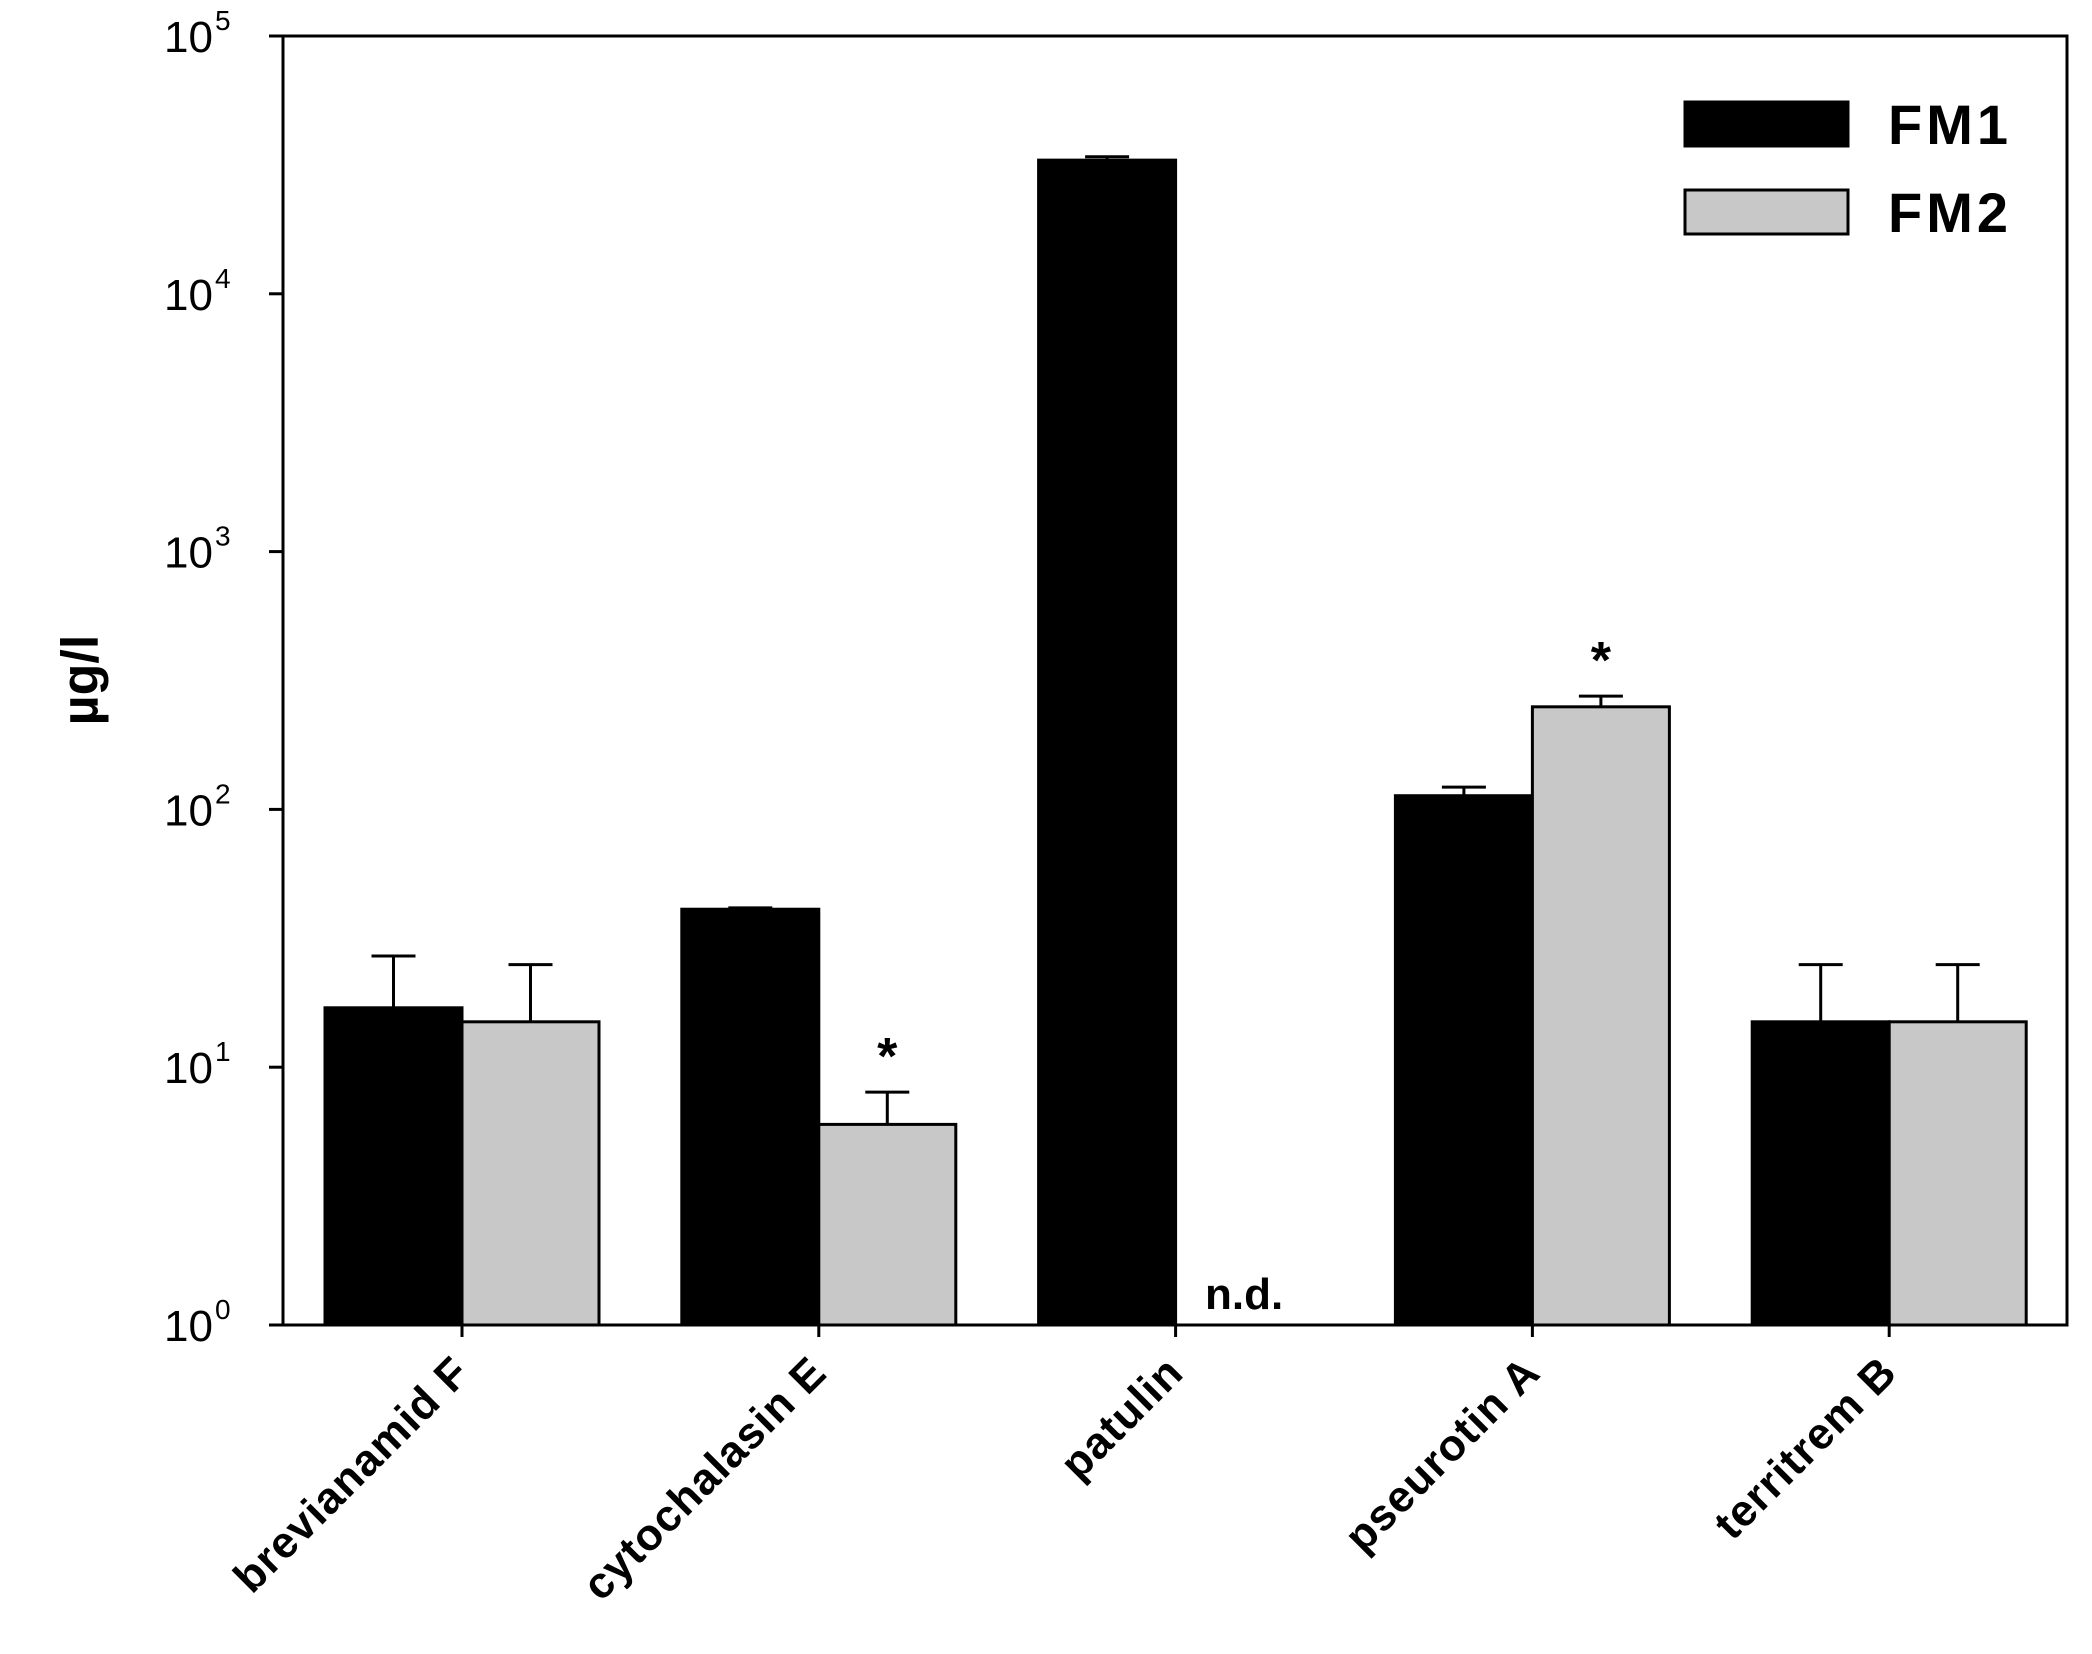 Image resolution: width=2092 pixels, height=1654 pixels. What do you see at coordinates (887, 1057) in the screenshot?
I see `significance-marker-cytochalasin-e: *` at bounding box center [887, 1057].